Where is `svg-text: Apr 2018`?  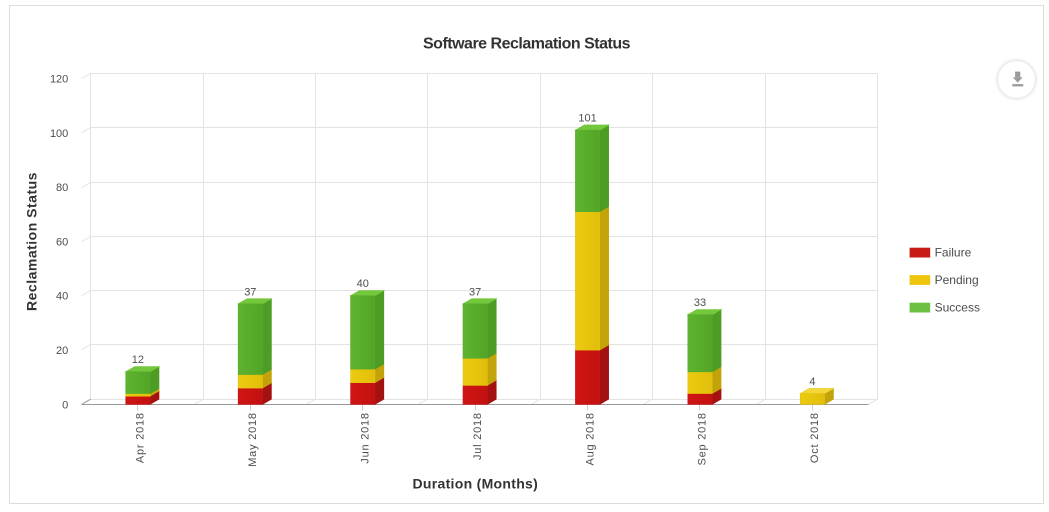 svg-text: Apr 2018 is located at coordinates (141, 437).